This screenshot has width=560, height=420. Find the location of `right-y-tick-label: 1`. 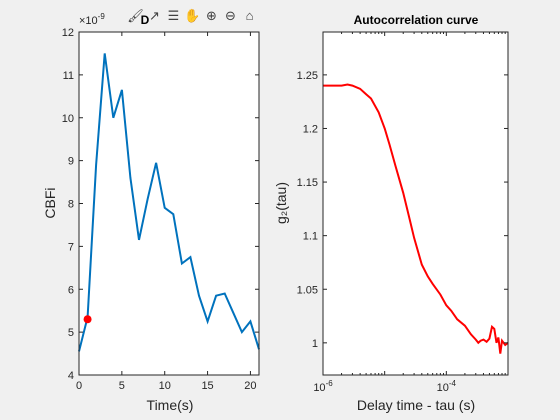

right-y-tick-label: 1 is located at coordinates (315, 344).